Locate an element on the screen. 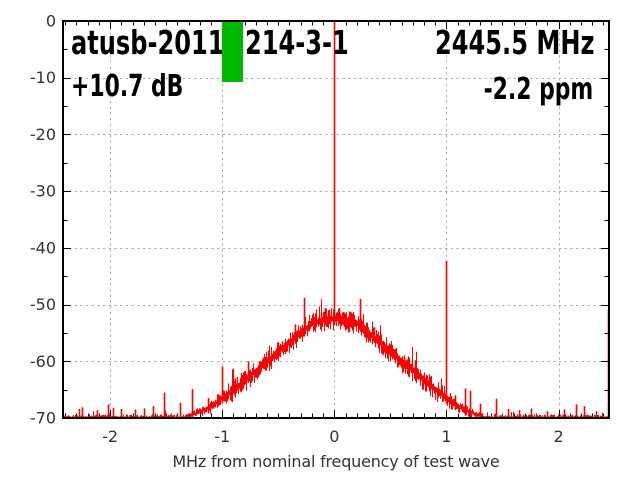 Image resolution: width=640 pixels, height=480 pixels. x-tick-label: 0 is located at coordinates (334, 436).